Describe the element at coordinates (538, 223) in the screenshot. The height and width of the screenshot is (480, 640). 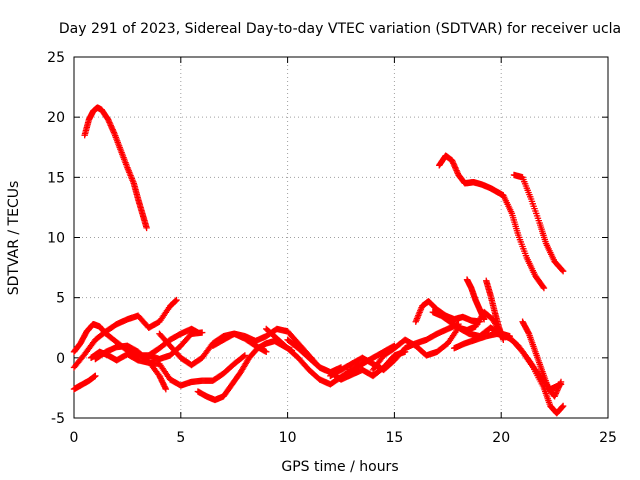
I see `series-track-c` at that location.